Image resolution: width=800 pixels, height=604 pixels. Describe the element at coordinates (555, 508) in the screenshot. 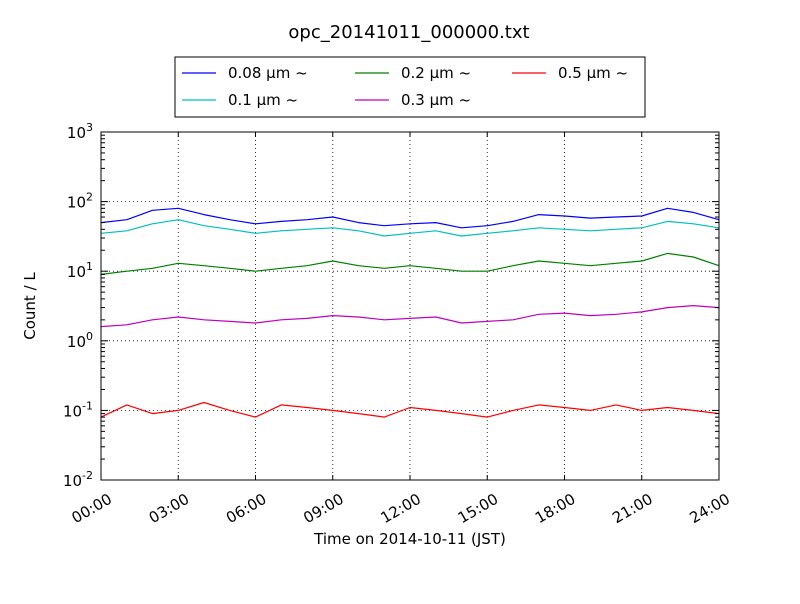

I see `x-tick-label: 18:00` at that location.